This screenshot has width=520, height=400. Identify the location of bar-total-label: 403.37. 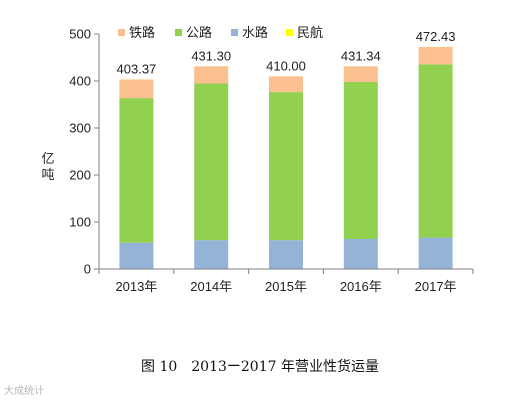
(137, 68).